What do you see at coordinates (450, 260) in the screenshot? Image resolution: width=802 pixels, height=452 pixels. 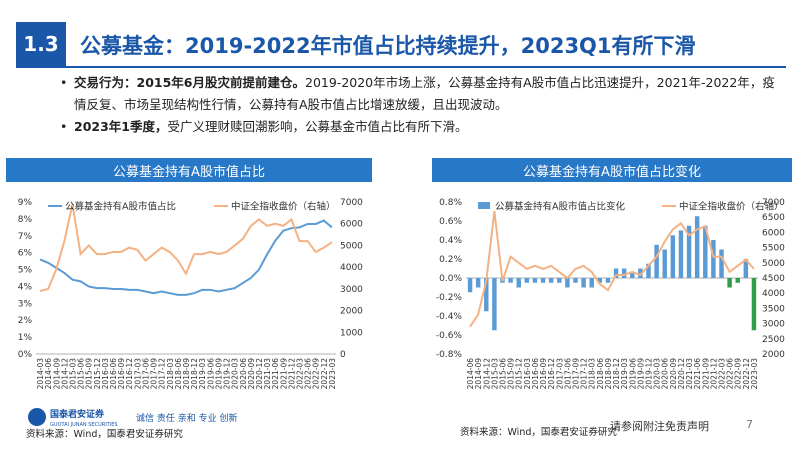 I see `y-tick-left: 0.2%` at bounding box center [450, 260].